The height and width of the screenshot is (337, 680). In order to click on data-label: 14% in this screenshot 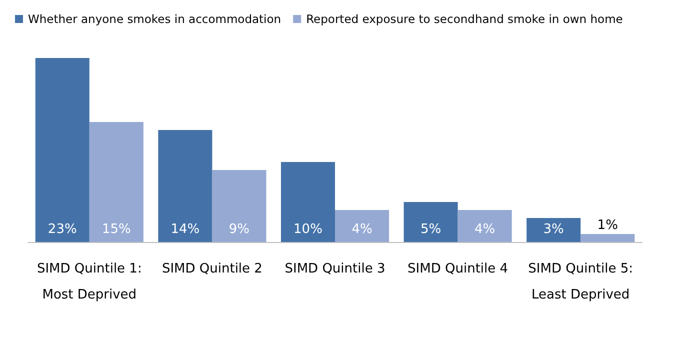, I will do `click(185, 229)`.